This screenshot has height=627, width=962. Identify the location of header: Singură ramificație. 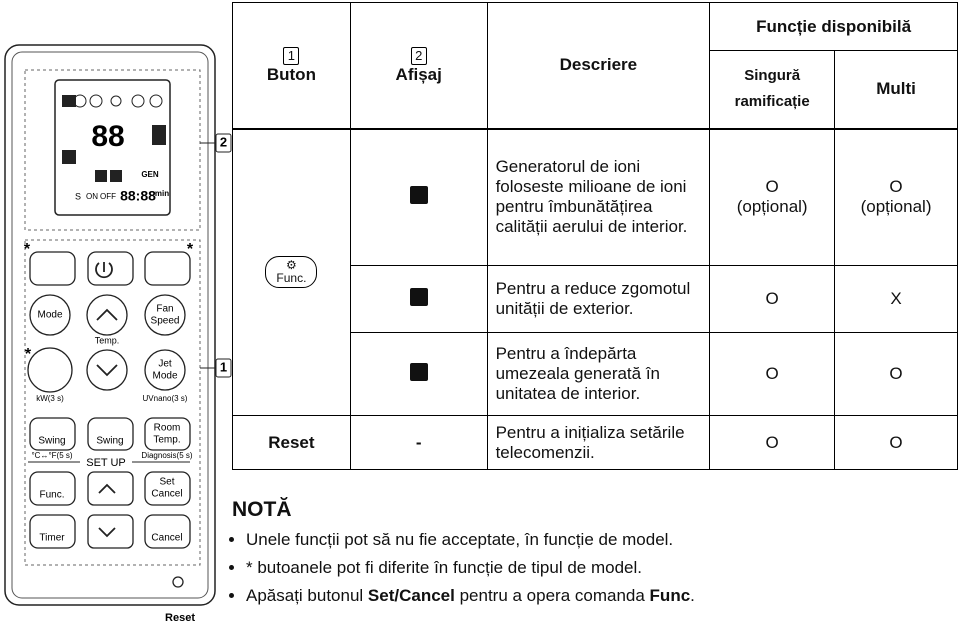
(772, 89).